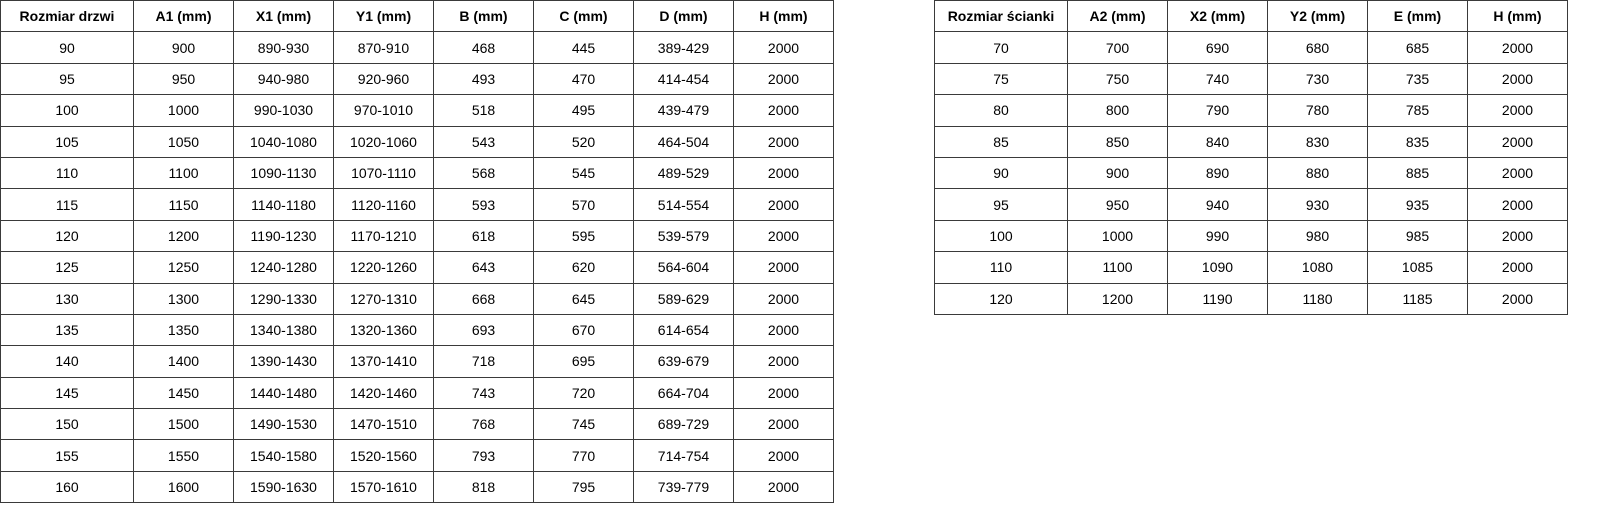 The width and height of the screenshot is (1600, 514). What do you see at coordinates (383, 361) in the screenshot?
I see `table-cell: 1370-1410` at bounding box center [383, 361].